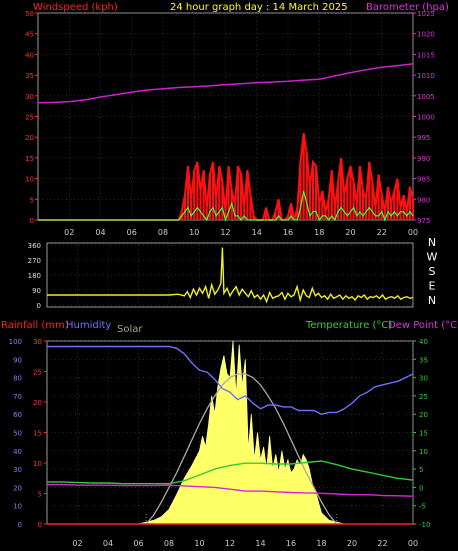 This screenshot has width=458, height=551. What do you see at coordinates (29, 180) in the screenshot?
I see `windspeed-tick-label: 10` at bounding box center [29, 180].